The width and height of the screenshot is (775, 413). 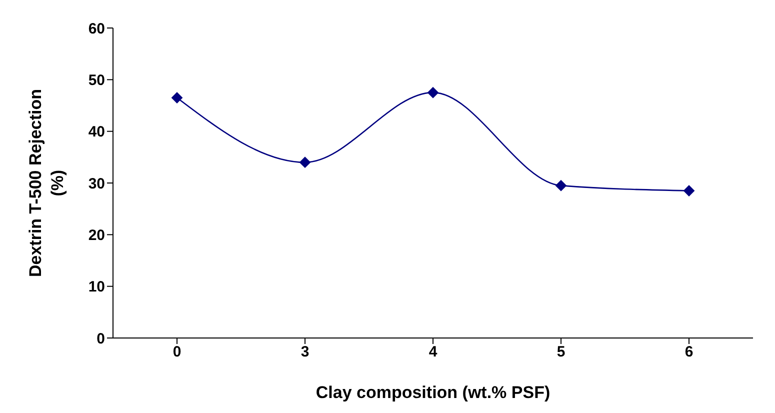 What do you see at coordinates (96, 132) in the screenshot?
I see `y-tick-label: 40` at bounding box center [96, 132].